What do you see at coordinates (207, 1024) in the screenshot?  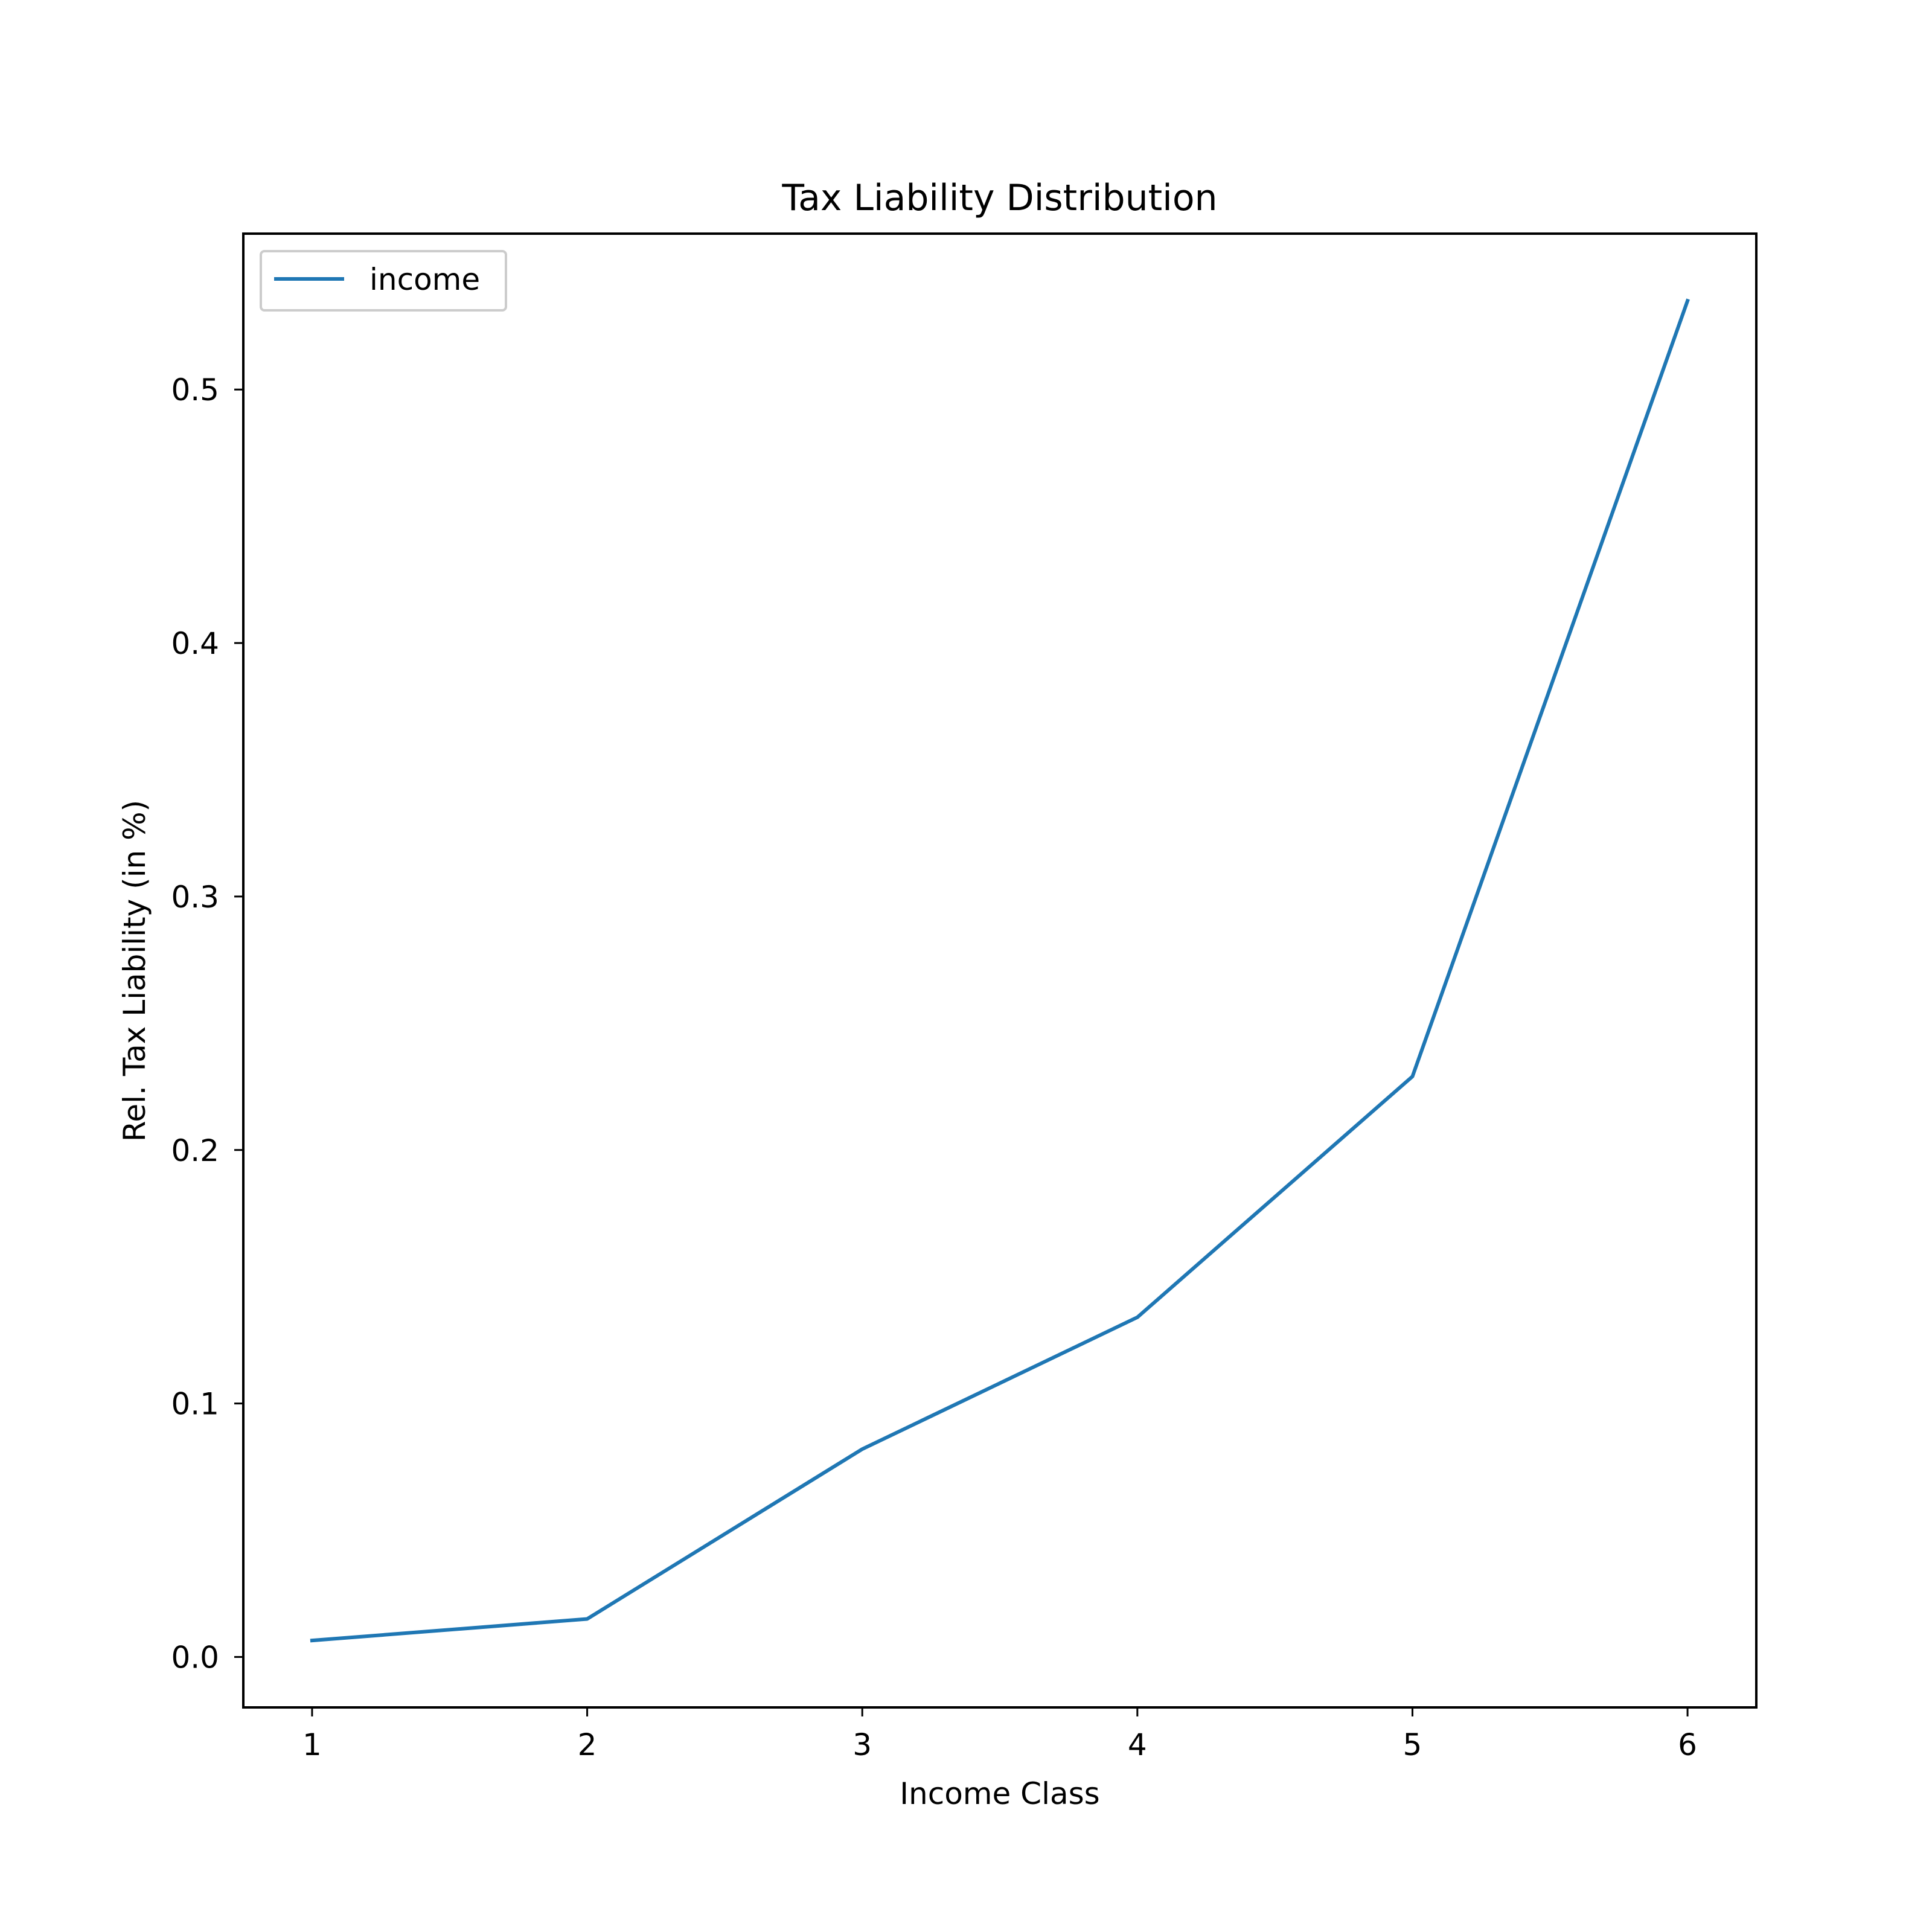 I see `y-axis-ticks: 0.0 0.1 0.2 0.3 0.4 0.5` at bounding box center [207, 1024].